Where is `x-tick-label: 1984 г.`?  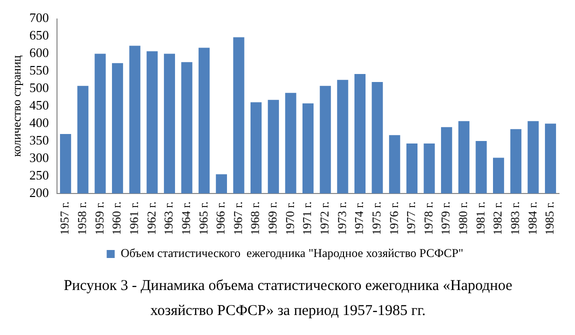
x-tick-label: 1984 г. is located at coordinates (532, 218).